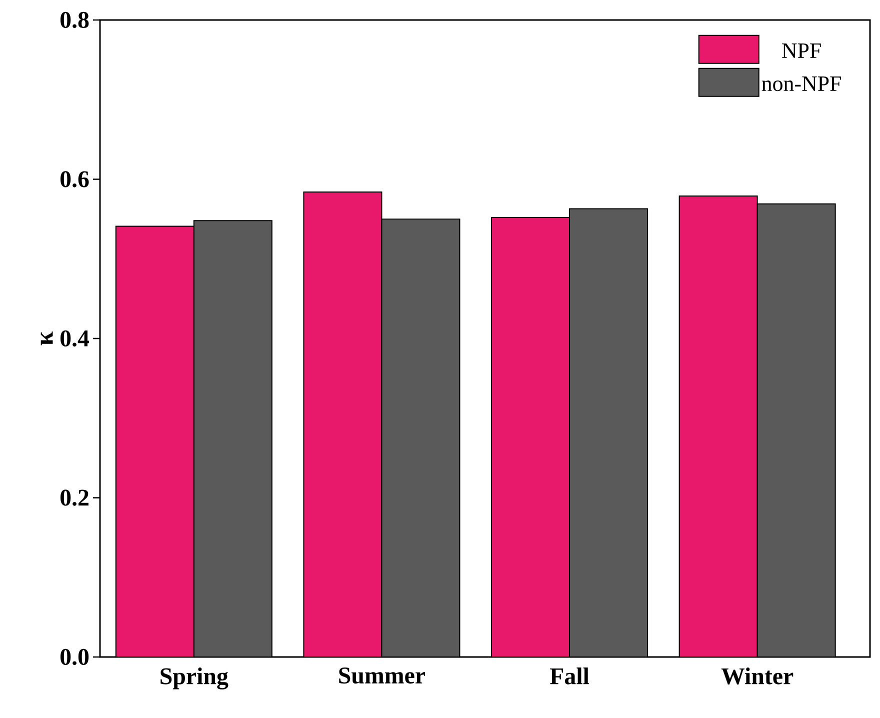 The width and height of the screenshot is (880, 718). What do you see at coordinates (74, 20) in the screenshot?
I see `y-tick-label: 0.8` at bounding box center [74, 20].